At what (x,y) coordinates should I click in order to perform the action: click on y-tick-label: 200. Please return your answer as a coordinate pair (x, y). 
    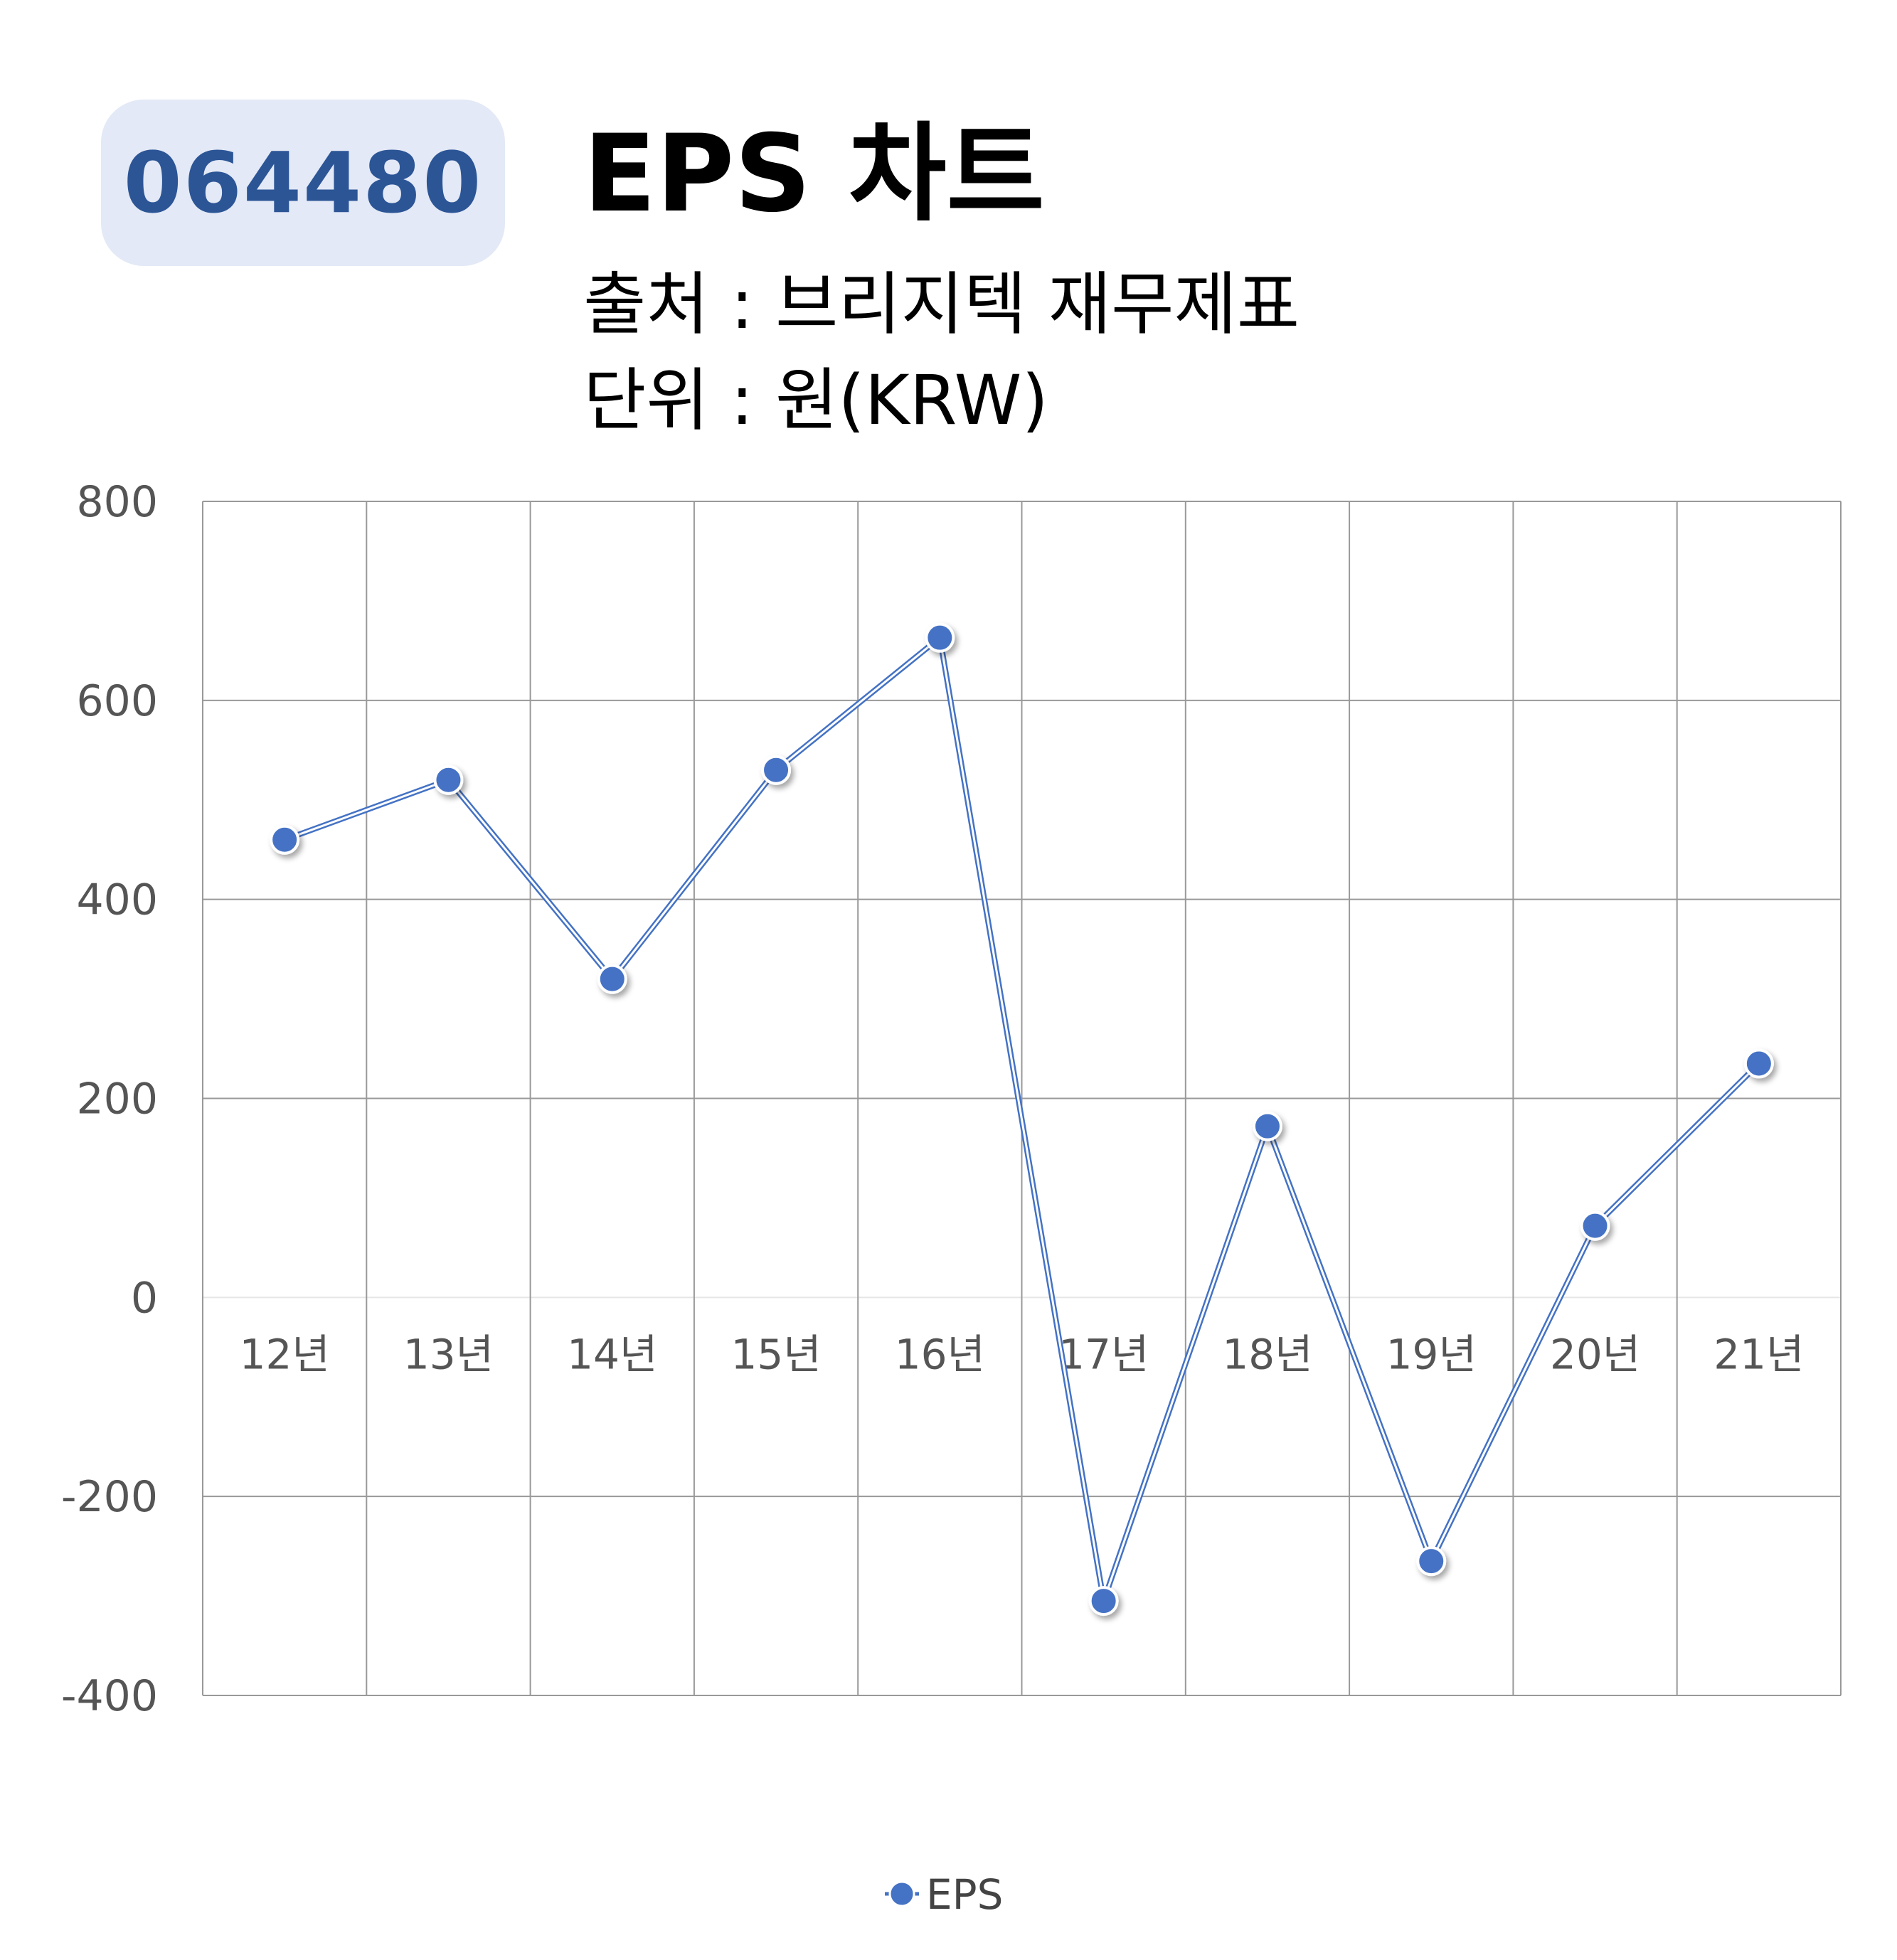
    Looking at the image, I should click on (117, 1099).